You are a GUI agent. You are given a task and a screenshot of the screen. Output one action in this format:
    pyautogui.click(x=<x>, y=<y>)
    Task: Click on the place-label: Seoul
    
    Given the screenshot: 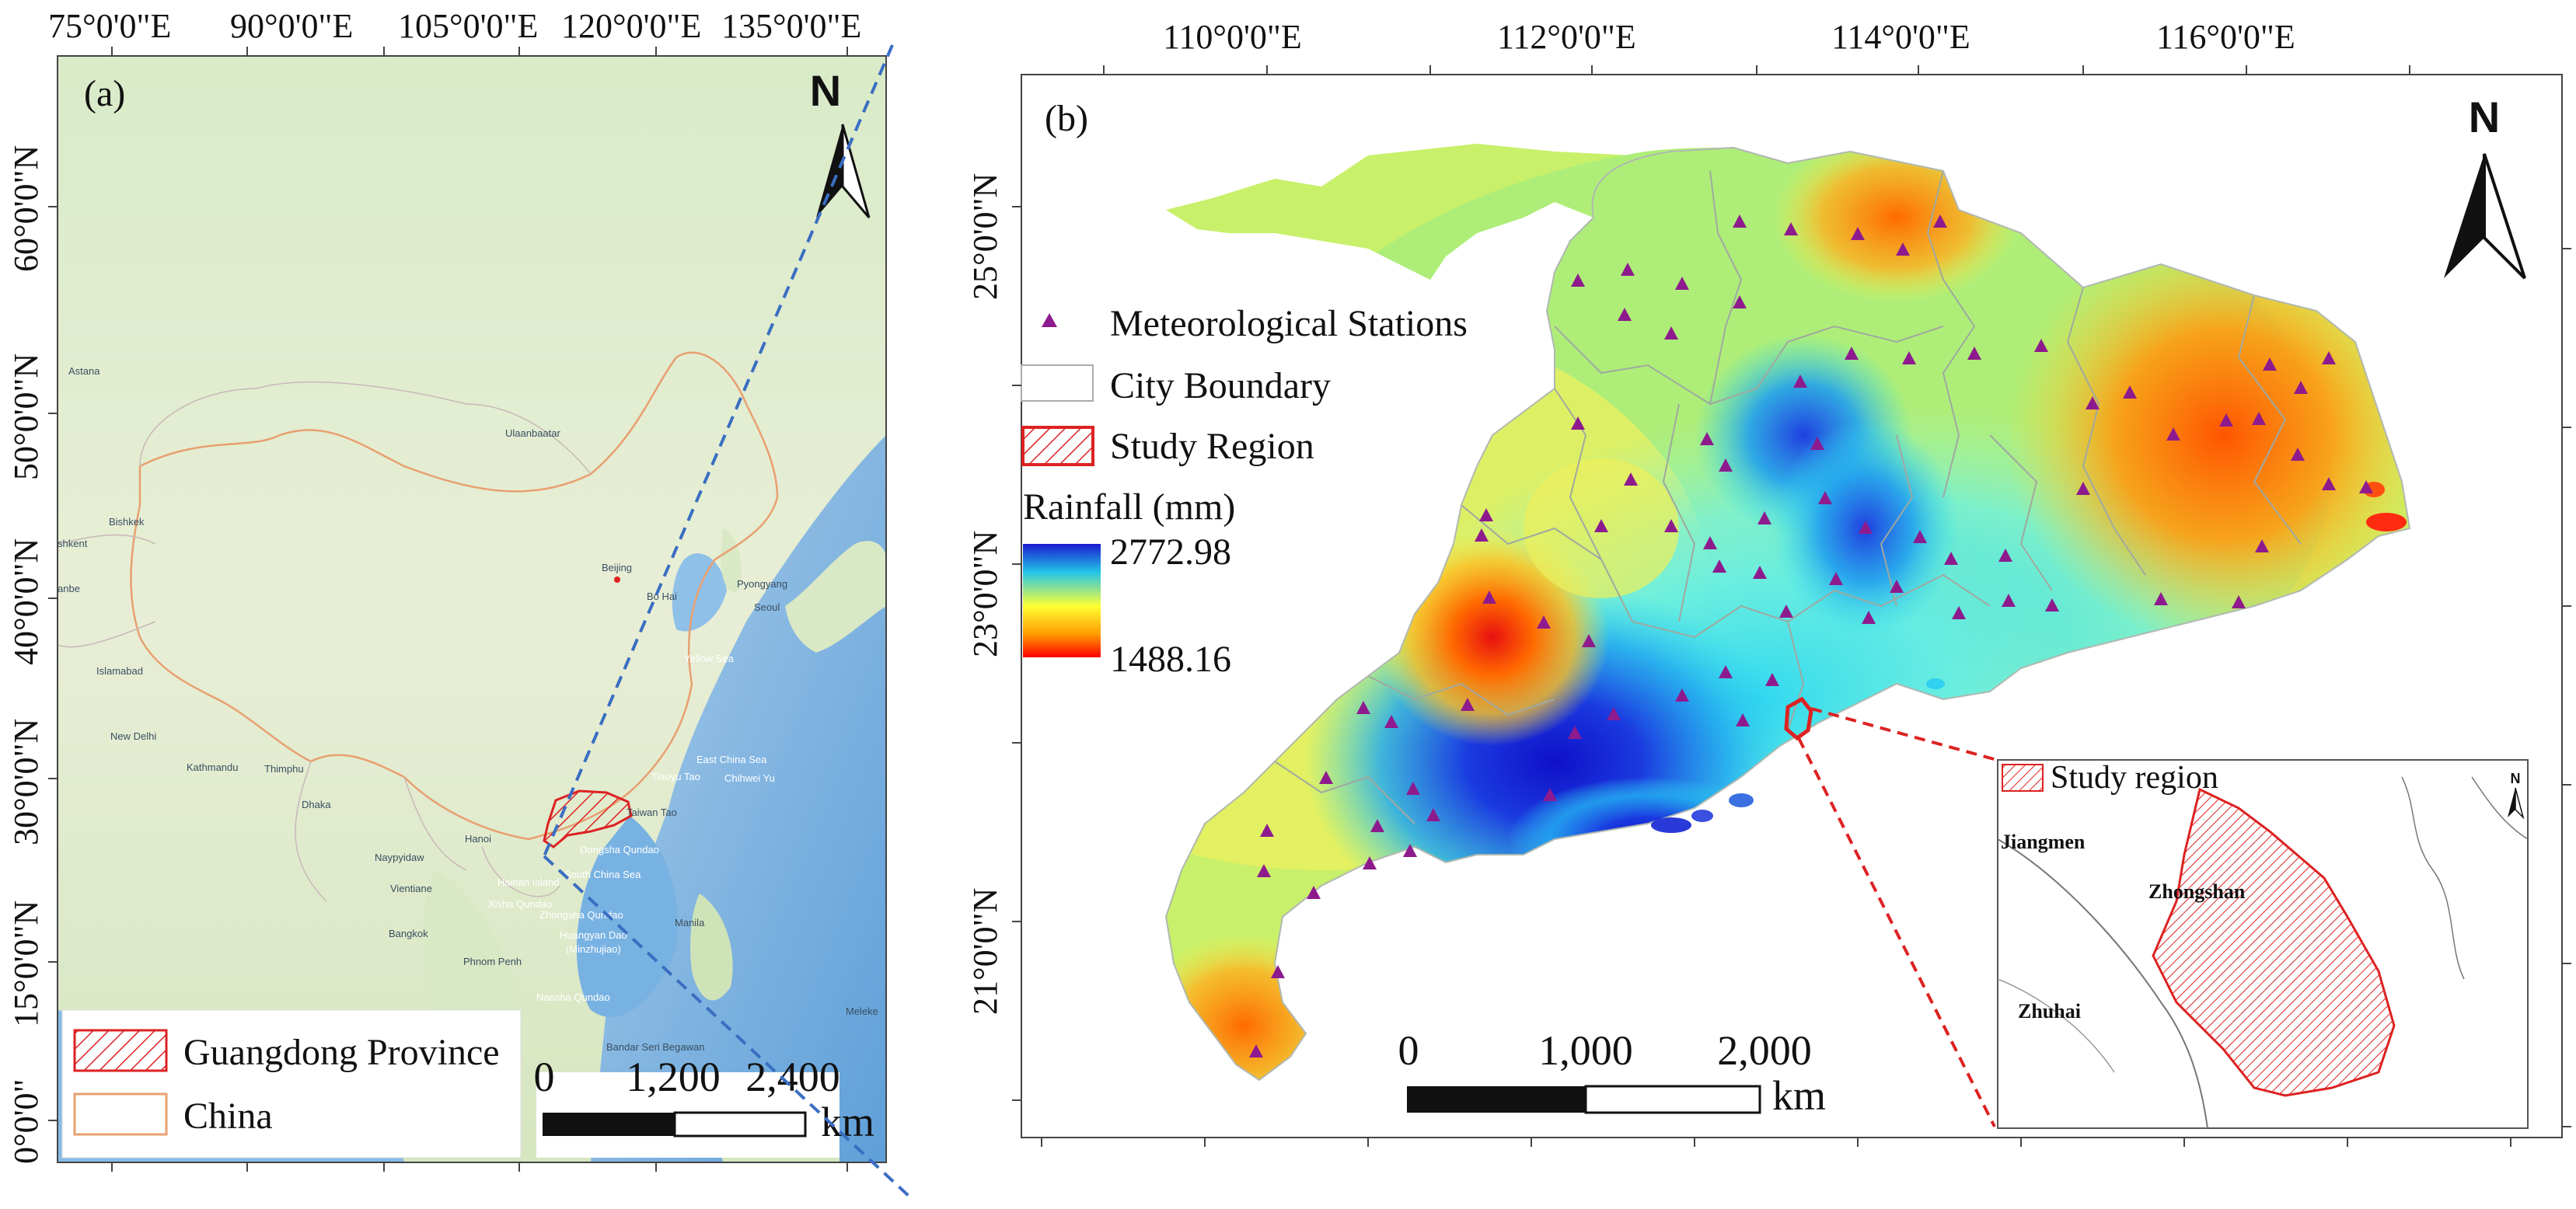 What is the action you would take?
    pyautogui.click(x=767, y=607)
    